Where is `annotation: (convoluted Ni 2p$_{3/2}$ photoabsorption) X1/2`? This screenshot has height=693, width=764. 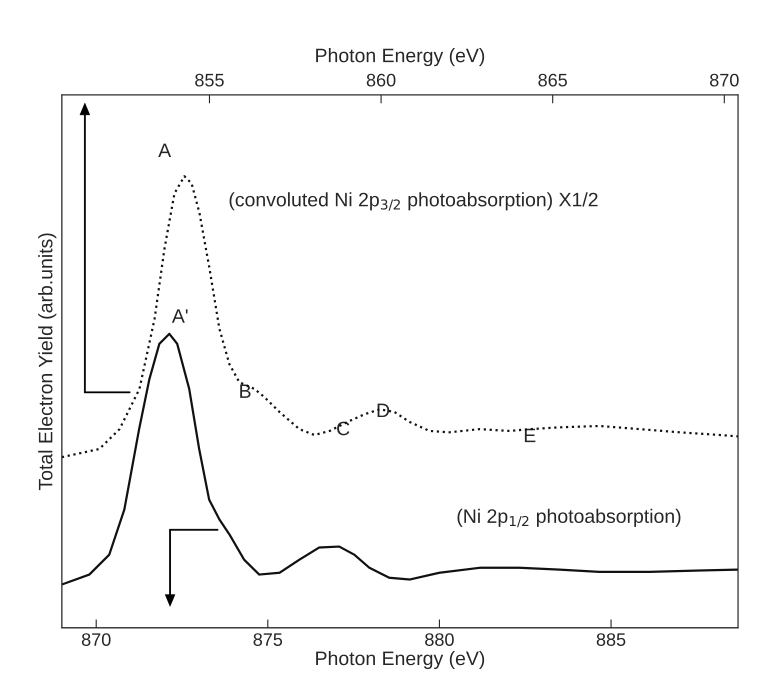
annotation: (convoluted Ni 2p$_{3/2}$ photoabsorption) X1/2 is located at coordinates (414, 201).